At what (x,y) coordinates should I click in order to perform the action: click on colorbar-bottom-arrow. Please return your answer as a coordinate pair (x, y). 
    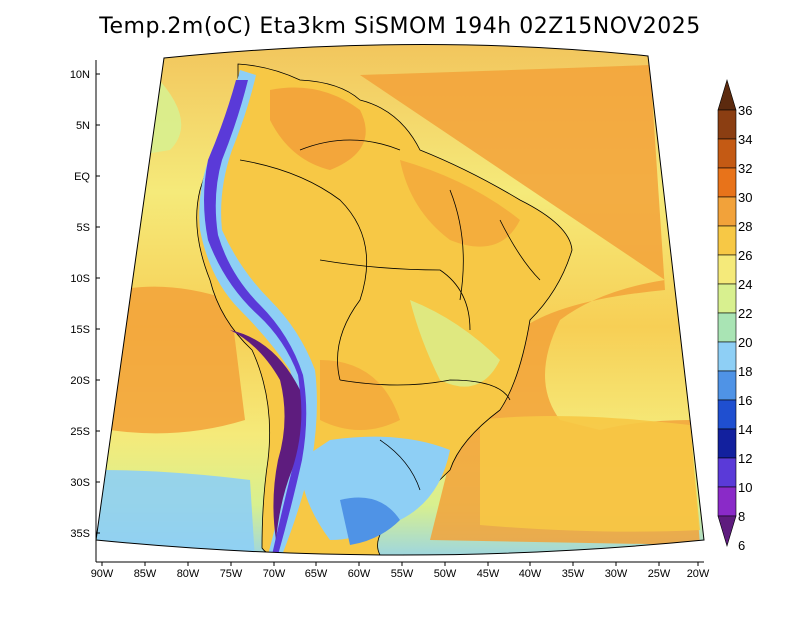
    Looking at the image, I should click on (727, 531).